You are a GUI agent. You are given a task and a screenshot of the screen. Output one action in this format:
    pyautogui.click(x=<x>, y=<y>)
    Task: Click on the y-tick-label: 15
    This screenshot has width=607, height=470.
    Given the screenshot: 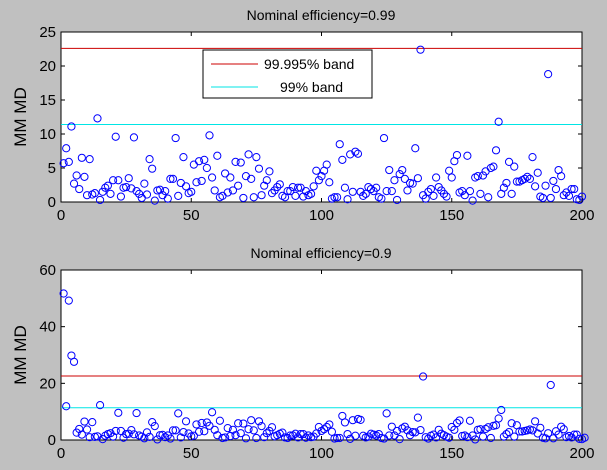 What is the action you would take?
    pyautogui.click(x=47, y=100)
    